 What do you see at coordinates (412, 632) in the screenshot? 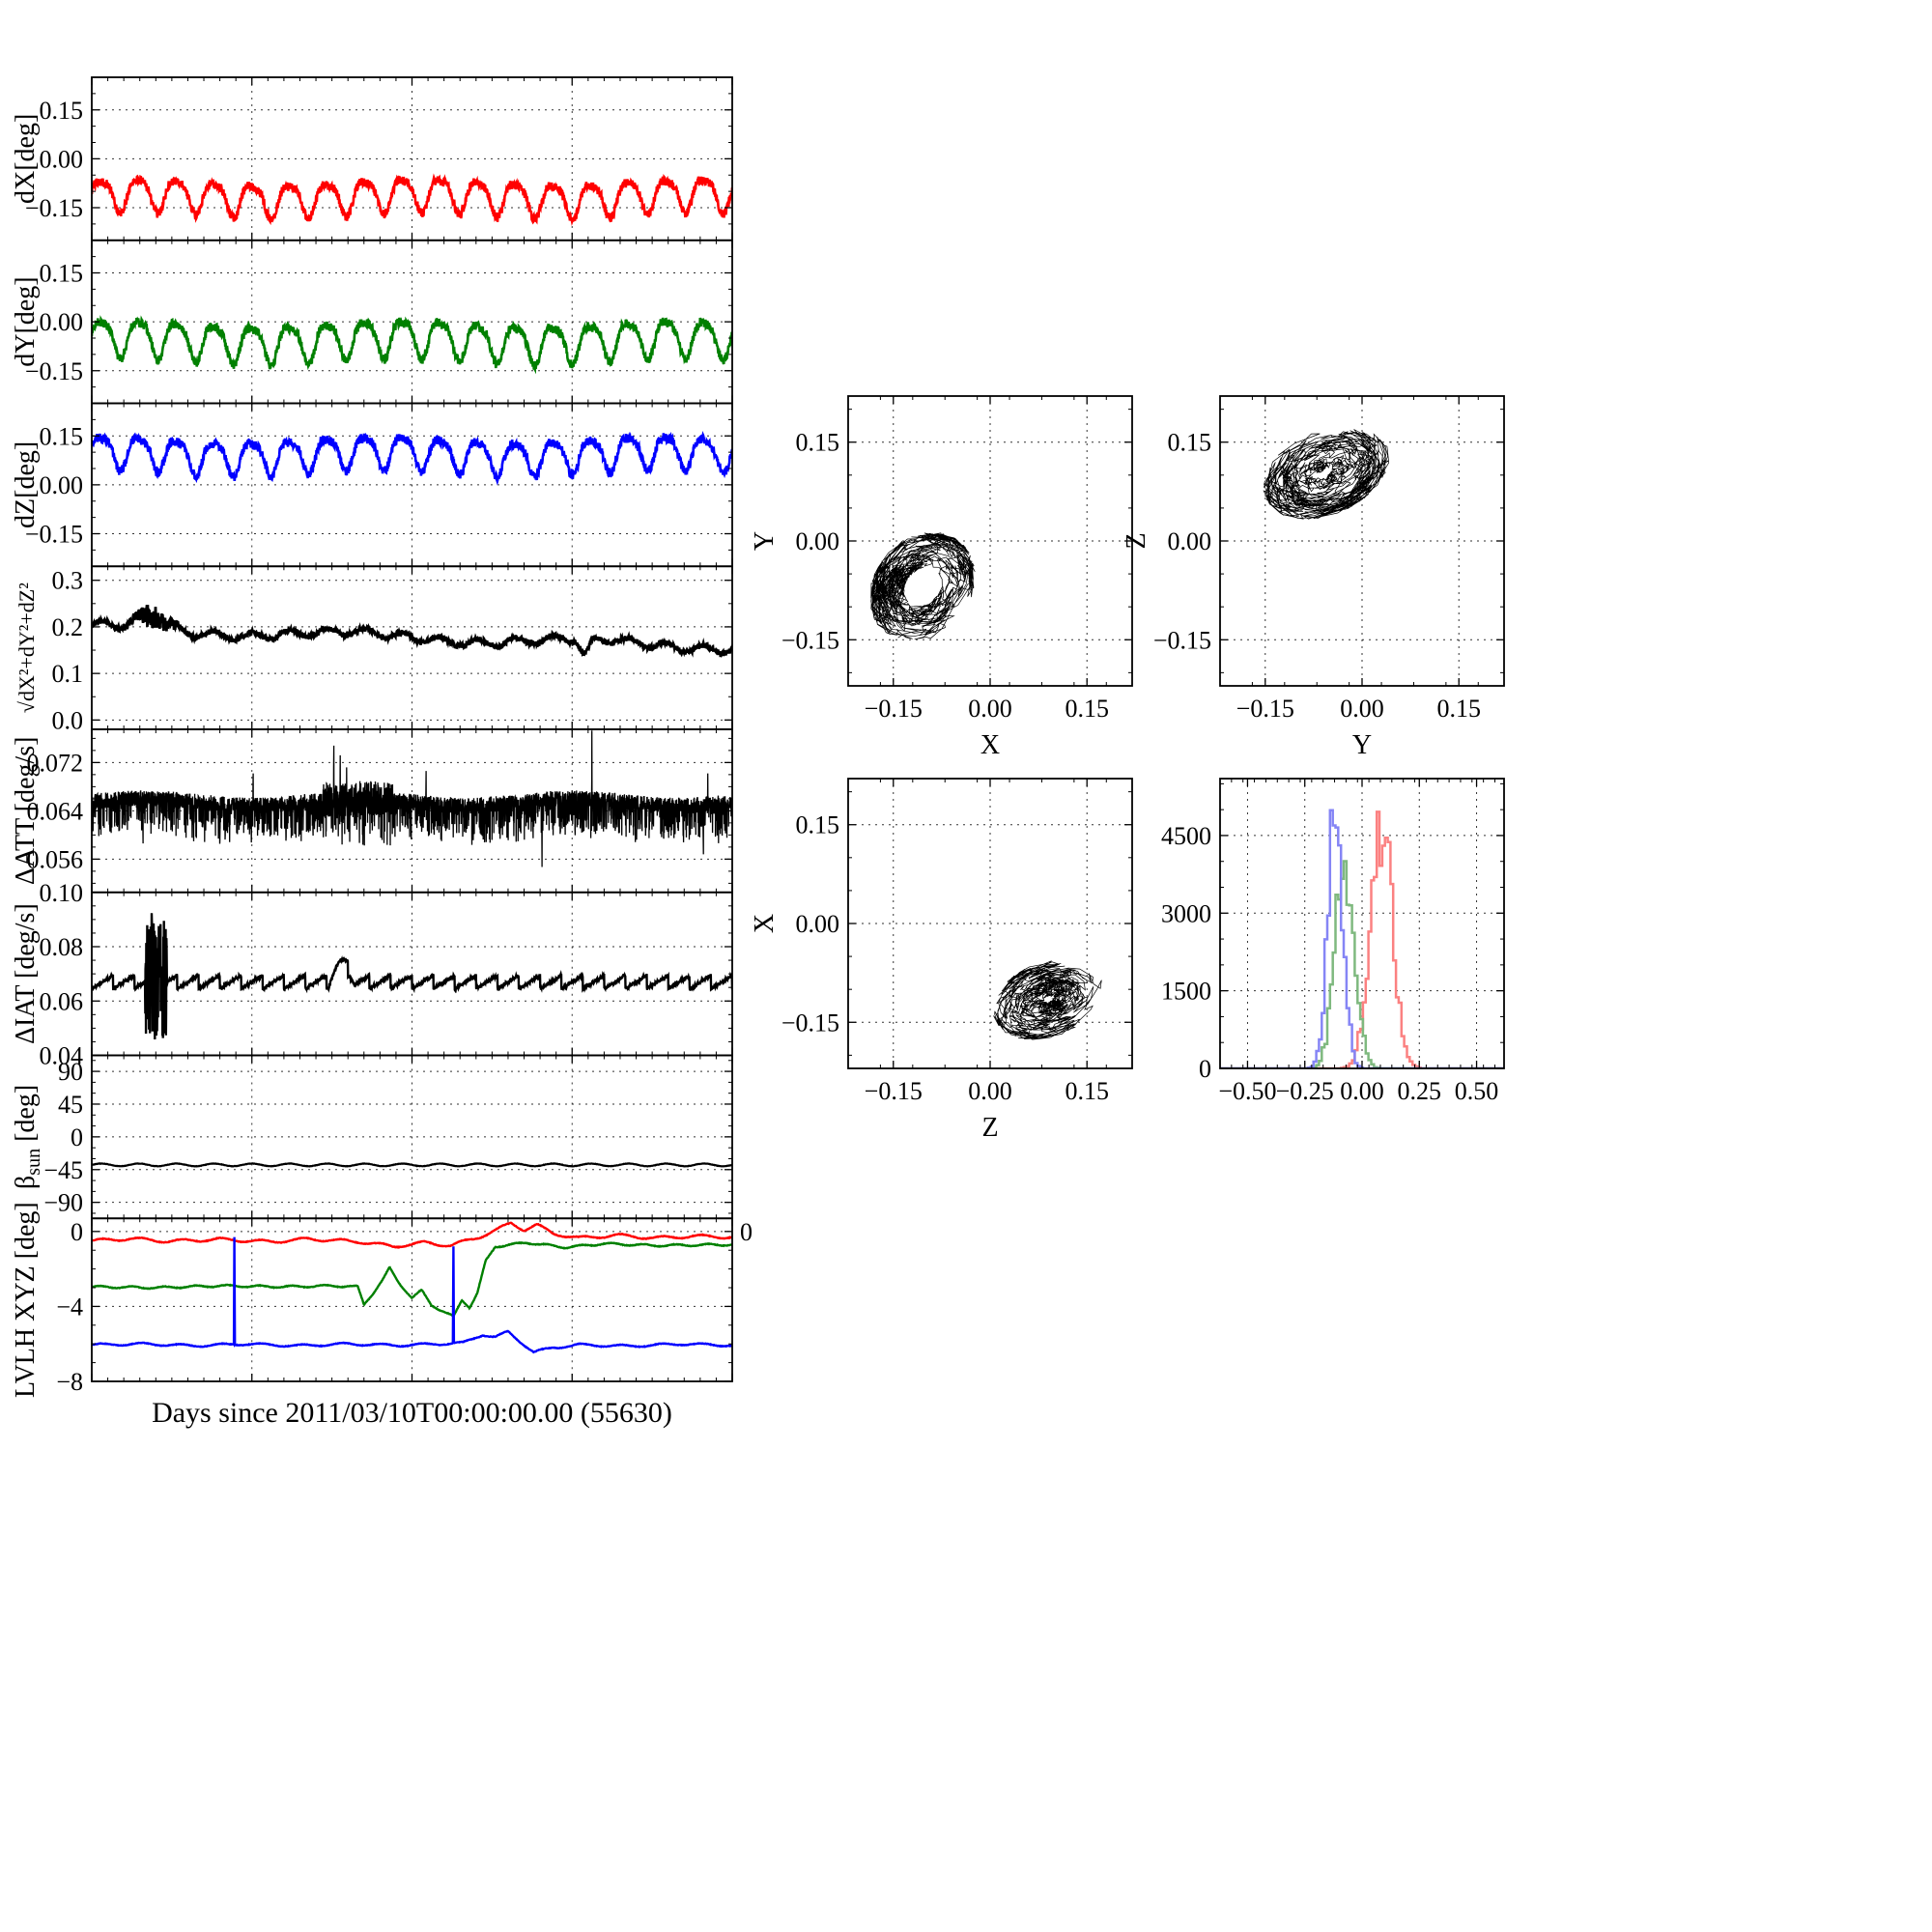
I see `series-magnitude` at bounding box center [412, 632].